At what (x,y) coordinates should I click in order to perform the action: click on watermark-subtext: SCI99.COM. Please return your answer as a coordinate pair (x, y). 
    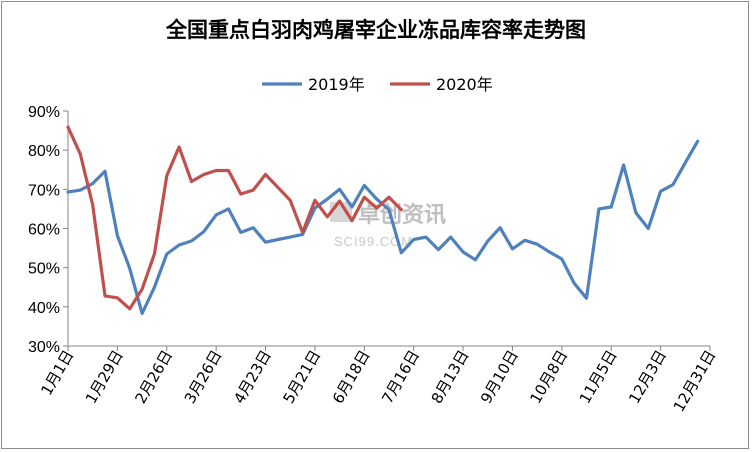
    Looking at the image, I should click on (373, 241).